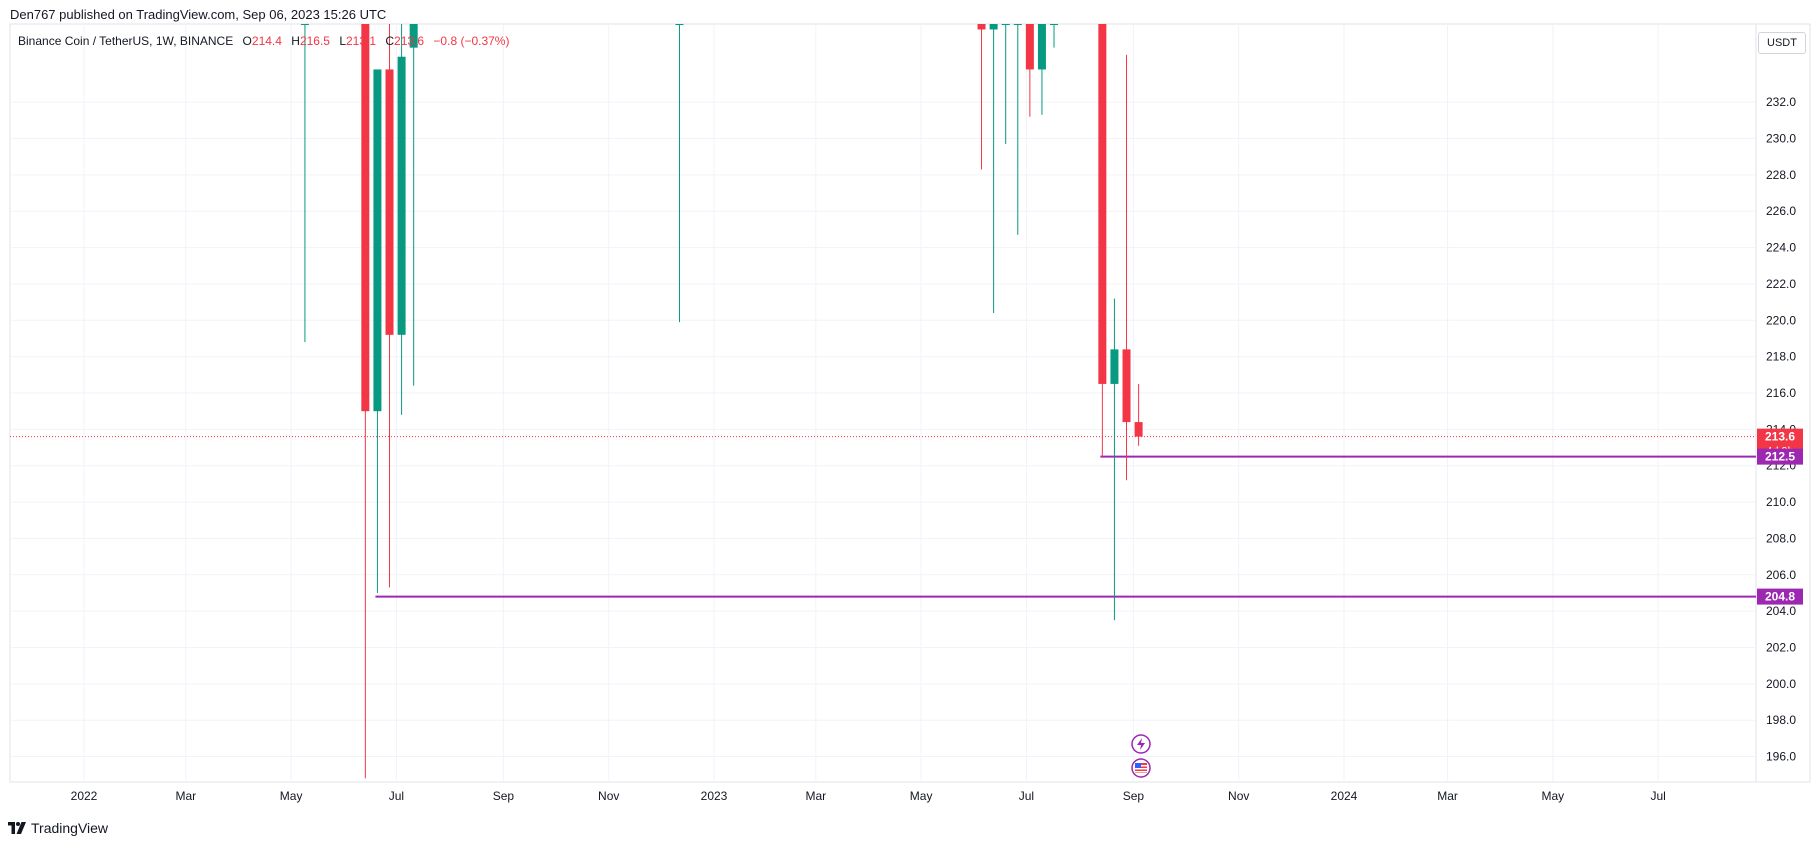  Describe the element at coordinates (1781, 575) in the screenshot. I see `y-tick-label: 206.0` at that location.